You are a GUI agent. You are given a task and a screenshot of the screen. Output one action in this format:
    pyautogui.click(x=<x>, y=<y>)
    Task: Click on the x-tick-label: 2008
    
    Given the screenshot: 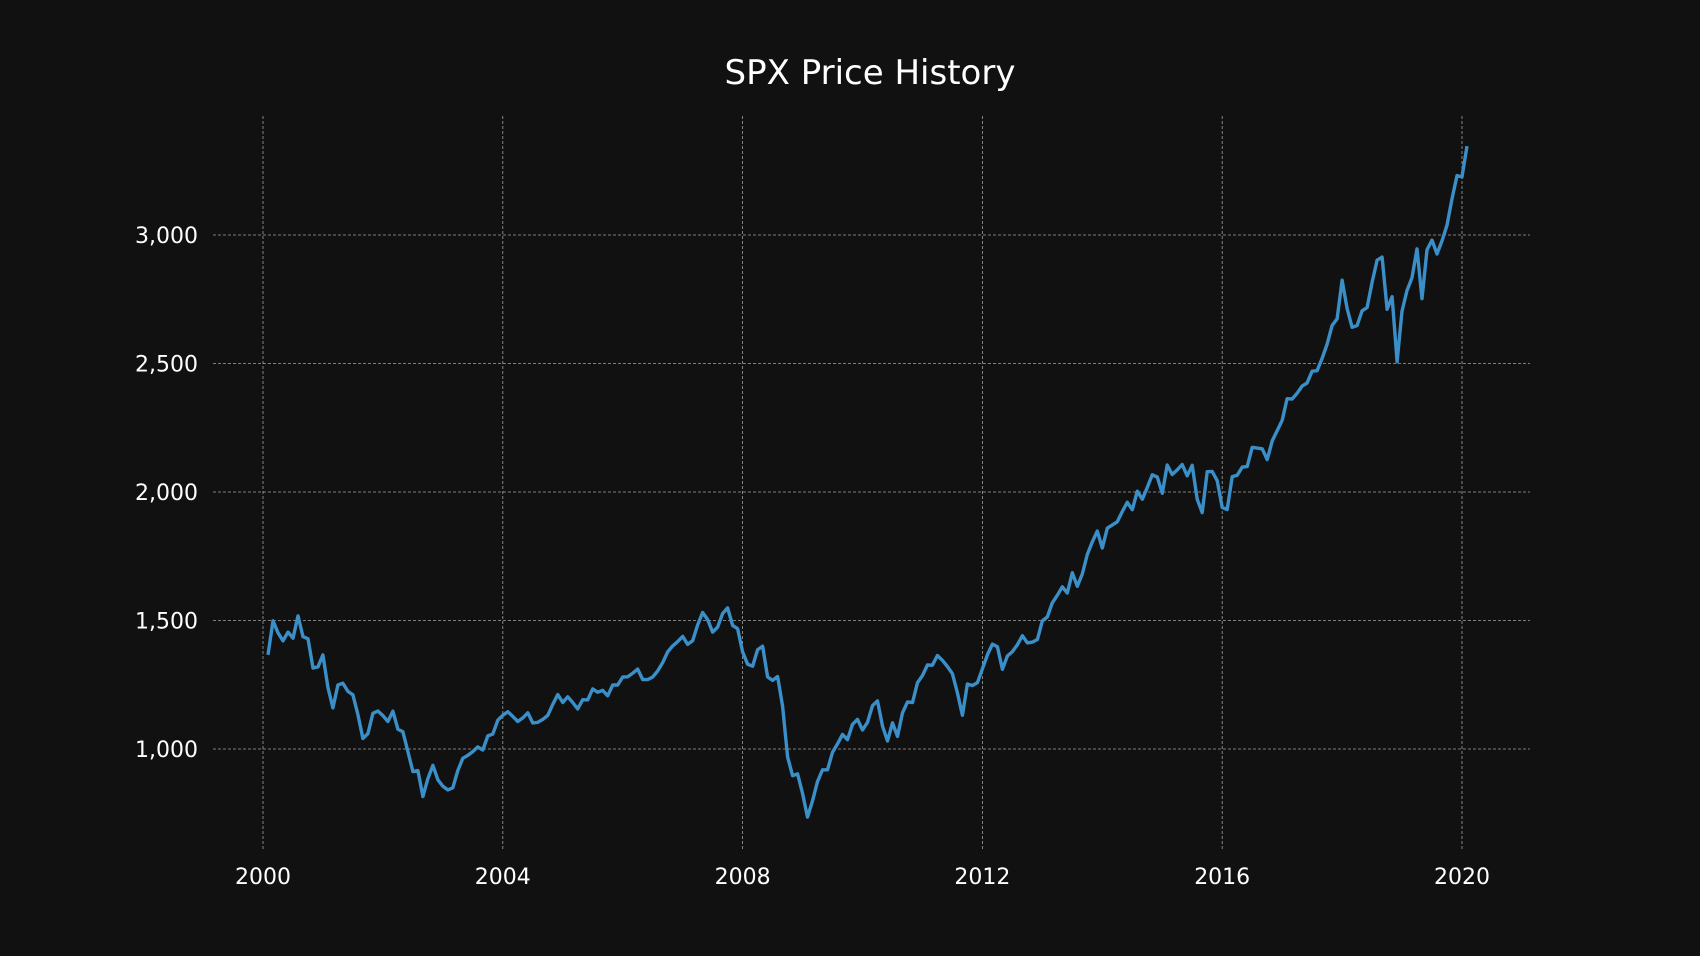 What is the action you would take?
    pyautogui.click(x=743, y=877)
    